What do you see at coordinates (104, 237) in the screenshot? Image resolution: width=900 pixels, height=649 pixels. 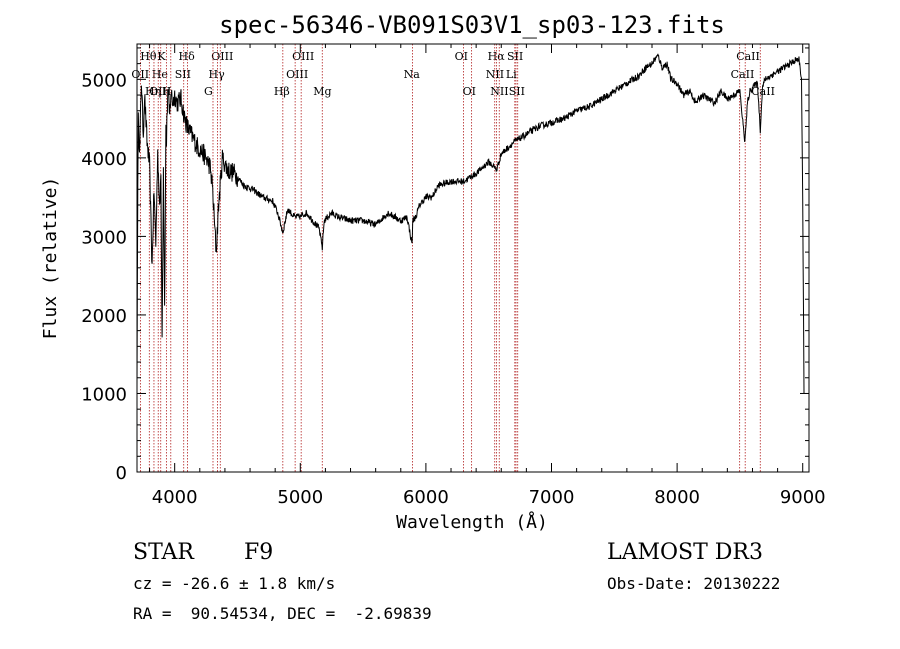 I see `y-tick-label: 3000` at bounding box center [104, 237].